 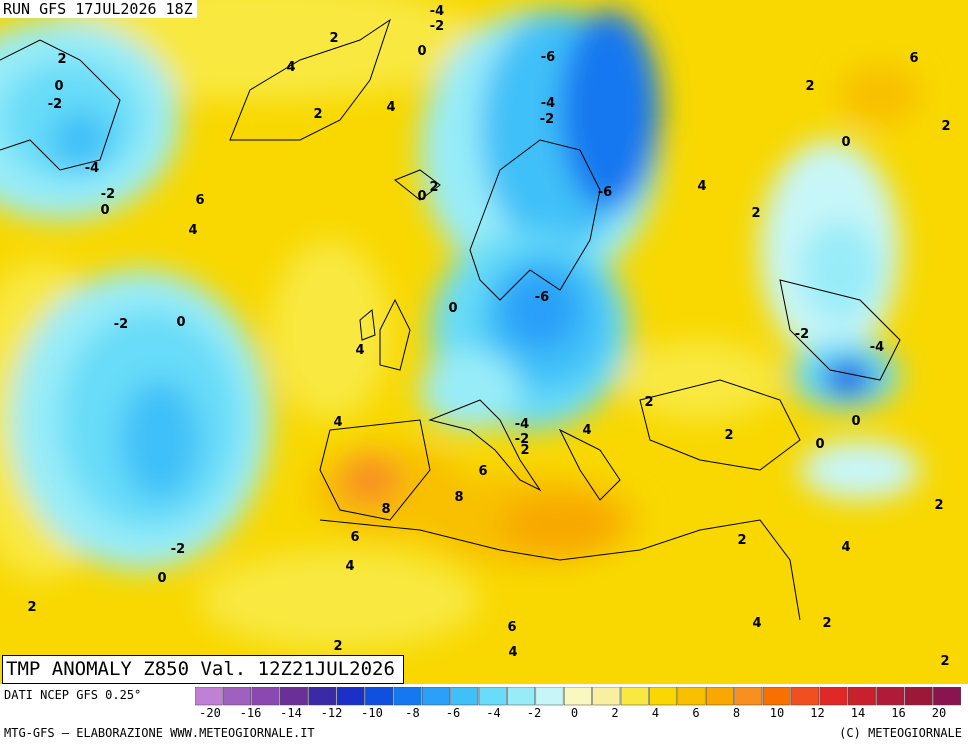 What do you see at coordinates (777, 713) in the screenshot?
I see `color-scale-tick: 10` at bounding box center [777, 713].